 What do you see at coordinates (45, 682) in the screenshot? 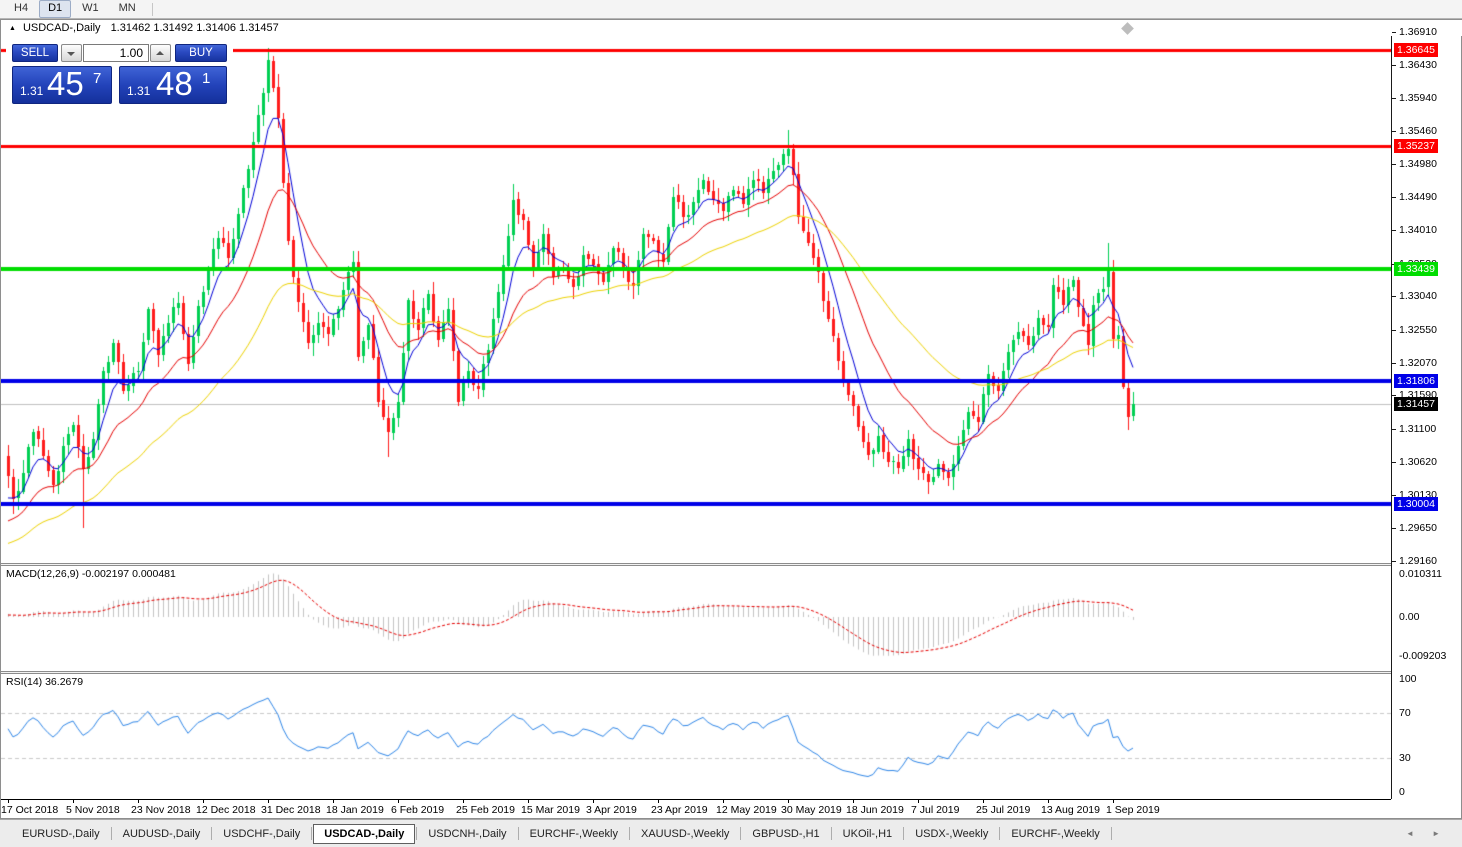
I see `rsi-indicator-label: RSI(14) 36.2679` at bounding box center [45, 682].